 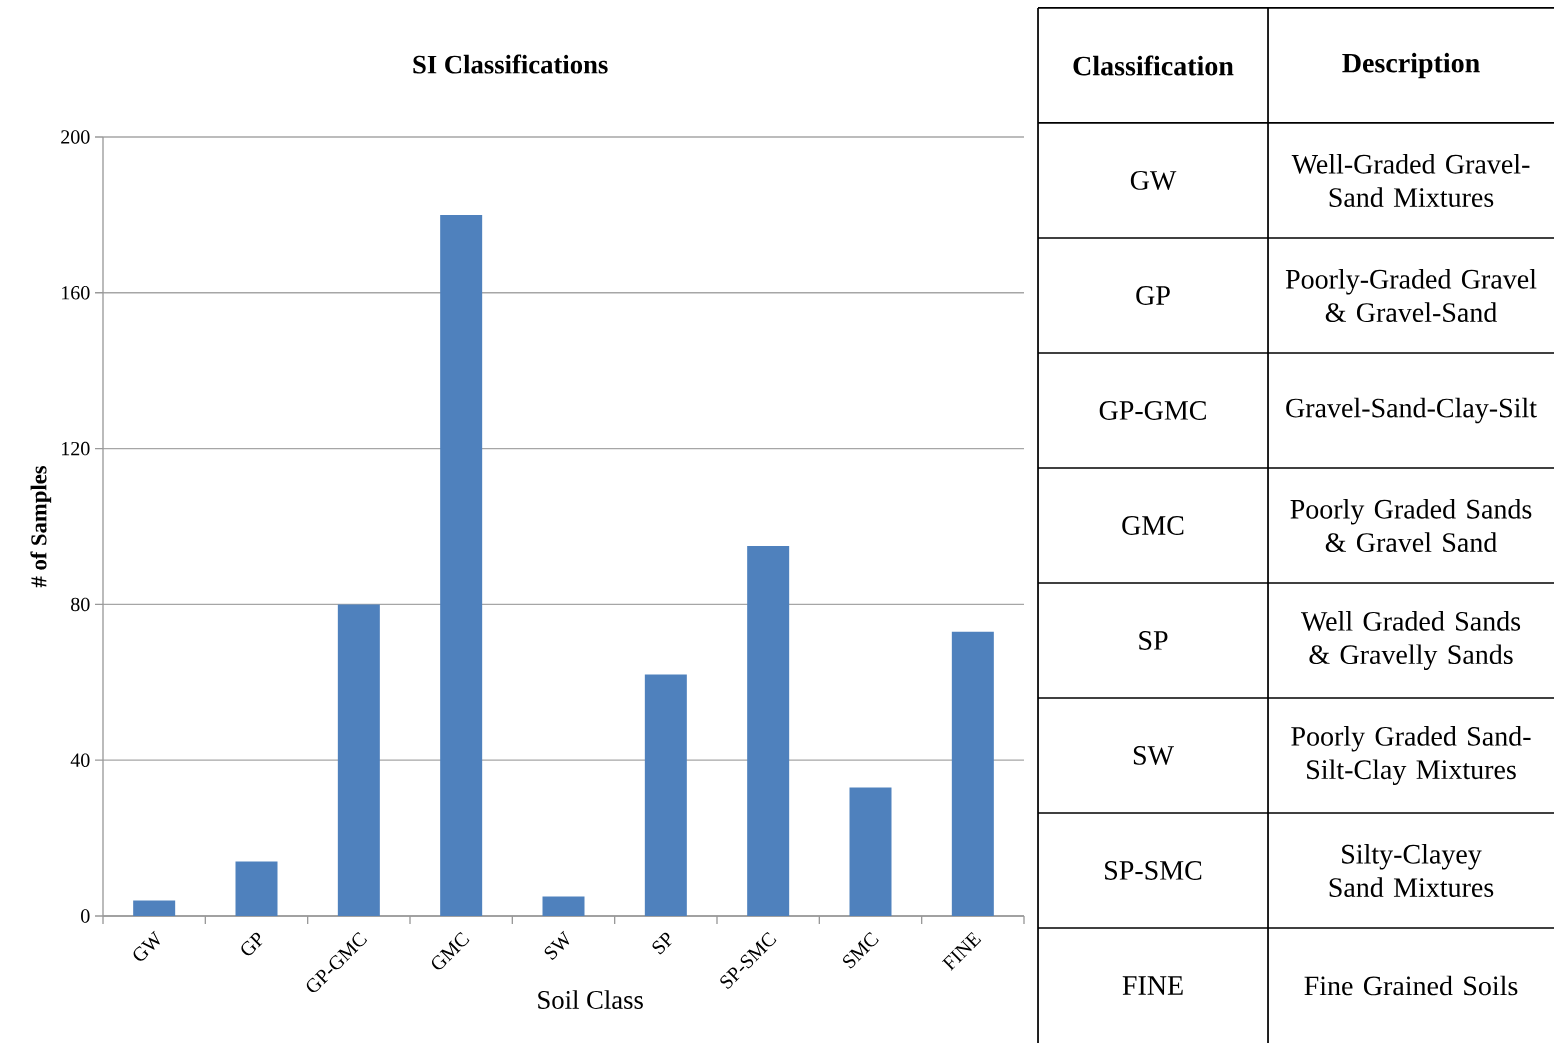 I want to click on x-tick-label: GP, so click(x=252, y=944).